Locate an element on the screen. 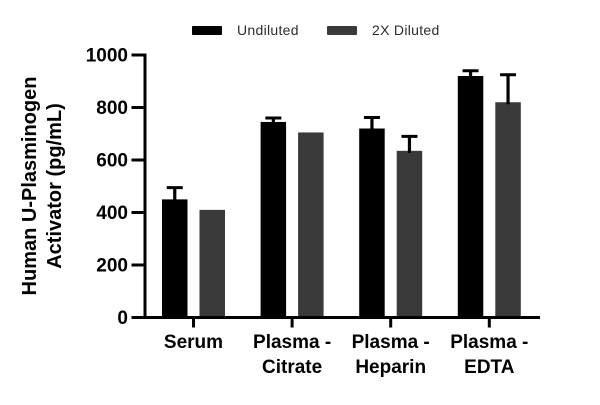 This screenshot has width=600, height=405. legend-item-undiluted: Undiluted is located at coordinates (245, 30).